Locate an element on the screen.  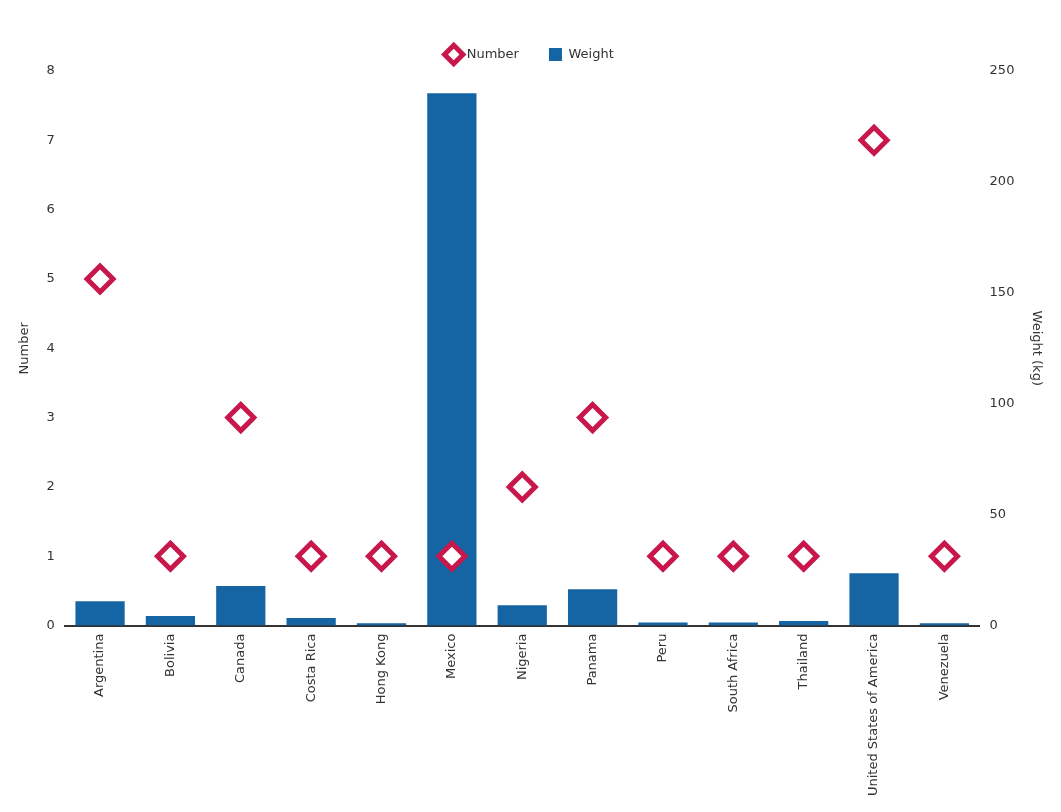
x-tick-label: Canada is located at coordinates (240, 658).